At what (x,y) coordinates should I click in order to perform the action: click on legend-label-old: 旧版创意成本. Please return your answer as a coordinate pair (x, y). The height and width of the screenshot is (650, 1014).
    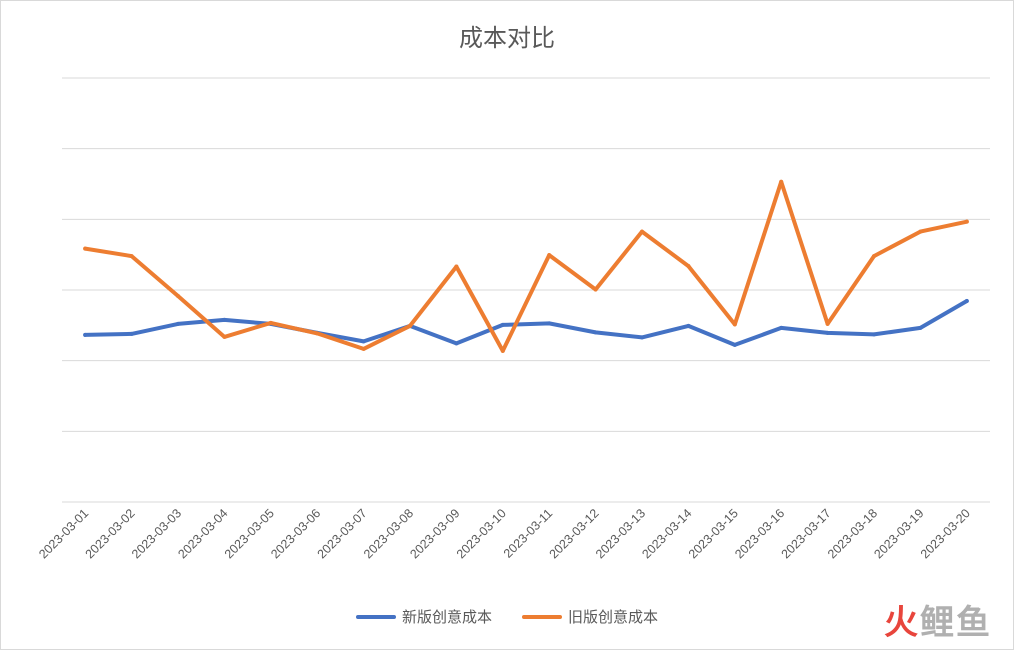
    Looking at the image, I should click on (613, 617).